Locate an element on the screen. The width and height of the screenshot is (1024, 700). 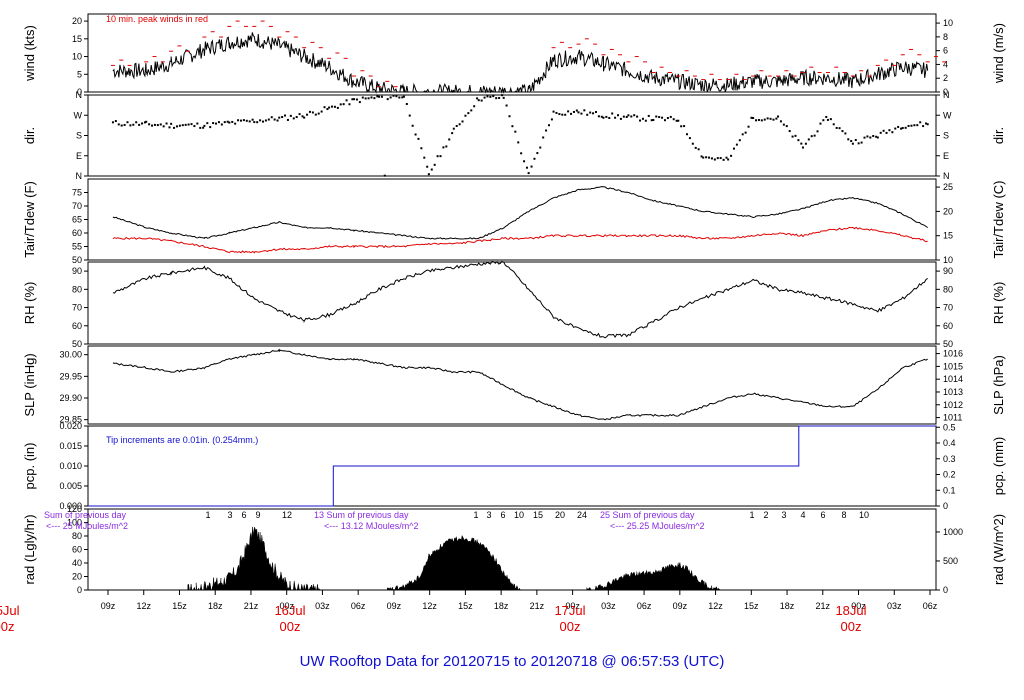
x-tick-label: 12z is located at coordinates (143, 606).